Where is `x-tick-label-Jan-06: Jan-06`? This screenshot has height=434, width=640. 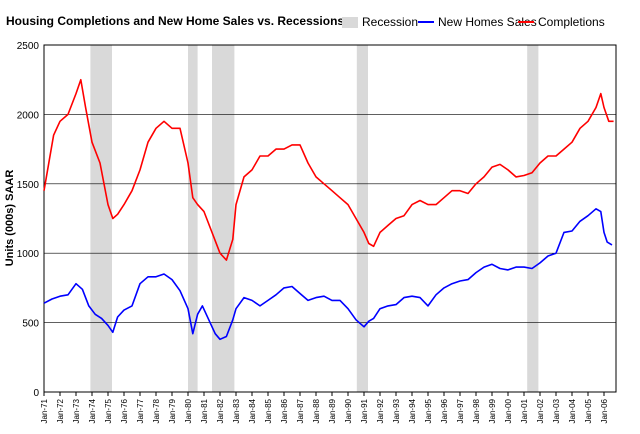
x-tick-label-Jan-06: Jan-06 is located at coordinates (604, 410).